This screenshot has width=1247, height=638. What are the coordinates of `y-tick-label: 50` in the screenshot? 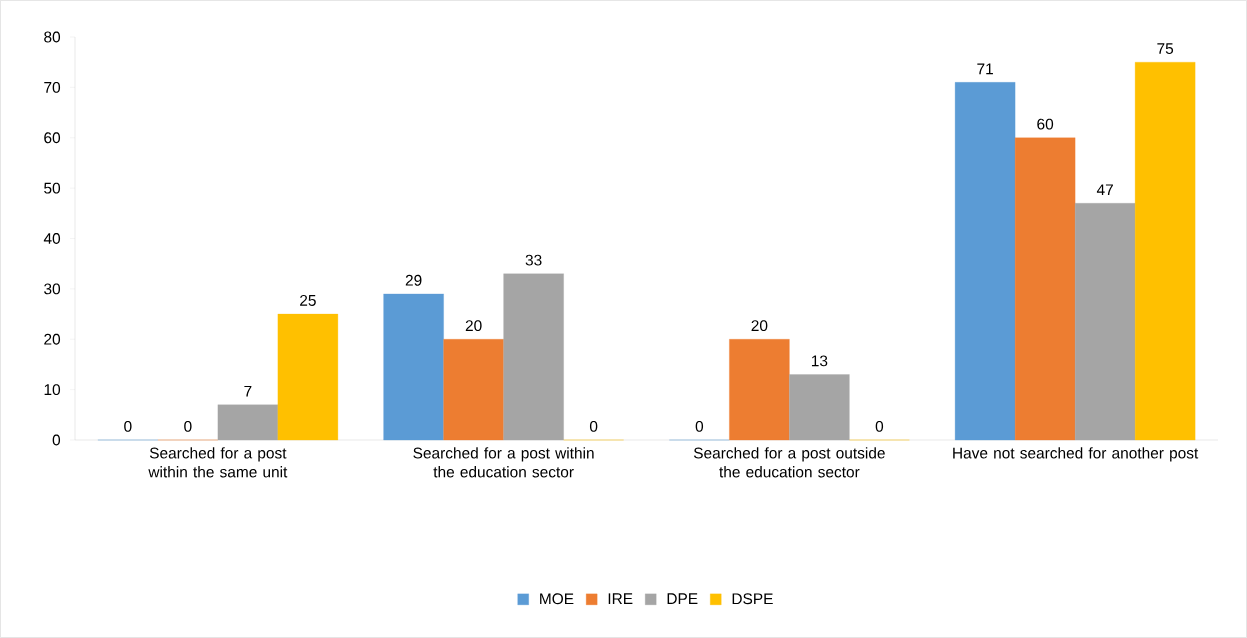 It's located at (52, 188).